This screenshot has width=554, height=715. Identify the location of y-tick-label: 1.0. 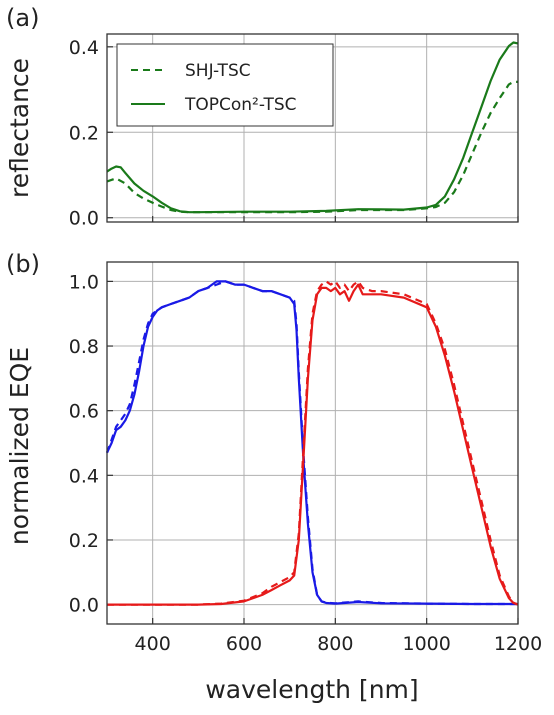
(84, 282).